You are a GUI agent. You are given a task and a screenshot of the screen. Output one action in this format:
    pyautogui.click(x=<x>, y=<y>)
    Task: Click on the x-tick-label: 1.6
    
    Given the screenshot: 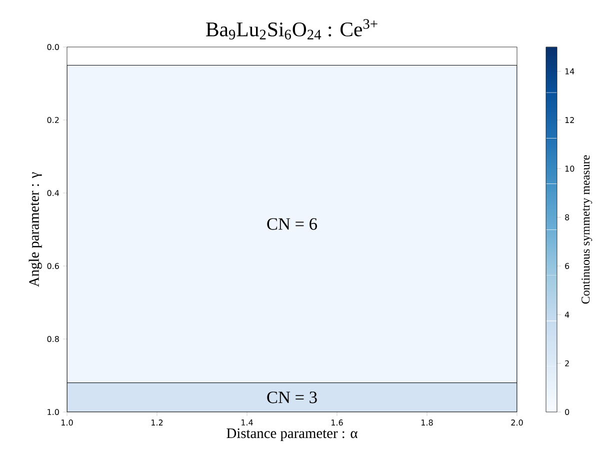 What is the action you would take?
    pyautogui.click(x=337, y=423)
    